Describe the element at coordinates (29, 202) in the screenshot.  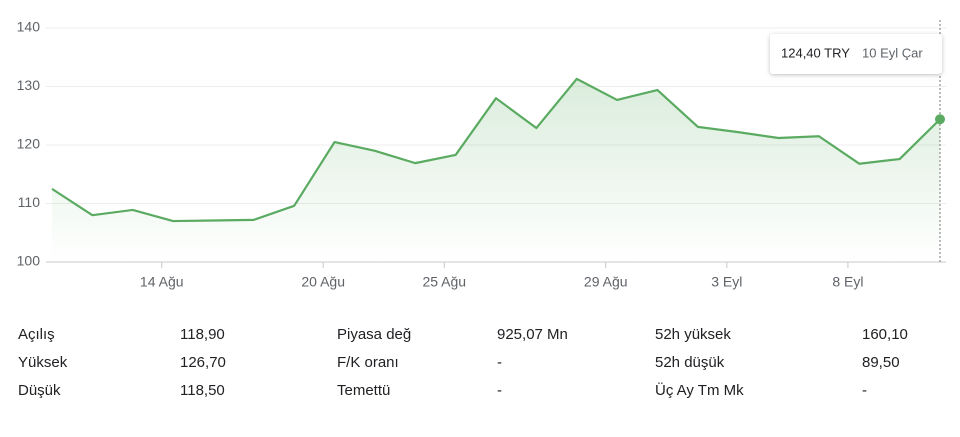
I see `y-tick-label: 110` at that location.